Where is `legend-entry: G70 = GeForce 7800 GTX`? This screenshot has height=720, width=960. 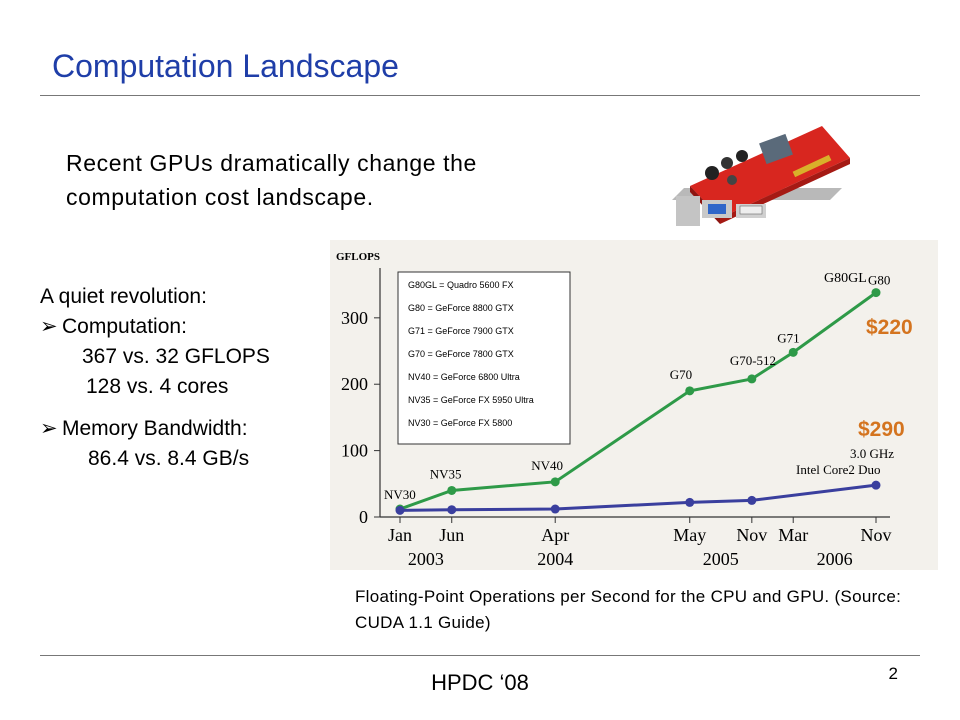 legend-entry: G70 = GeForce 7800 GTX is located at coordinates (461, 354).